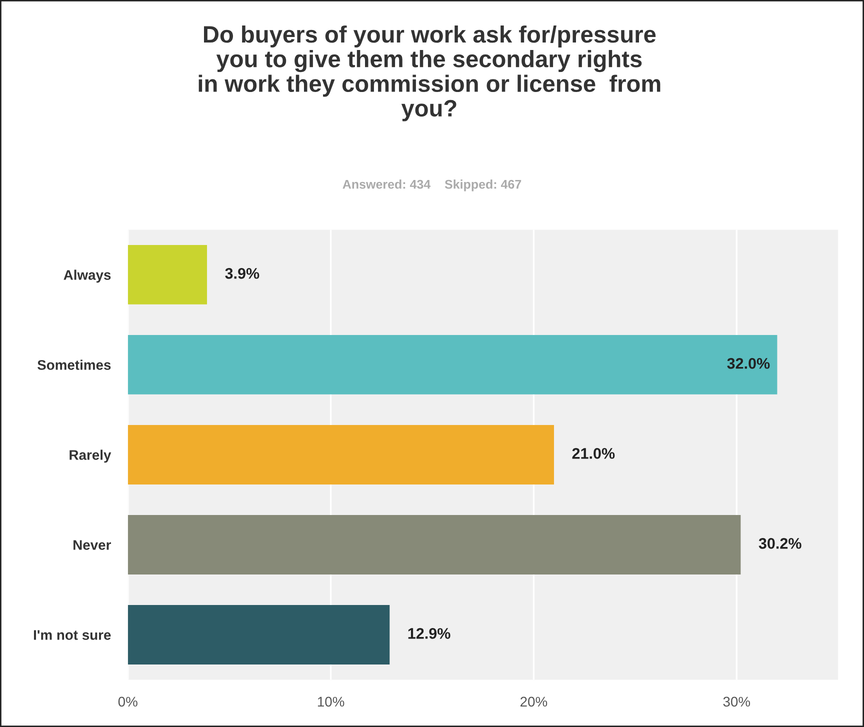 This screenshot has height=727, width=864. What do you see at coordinates (92, 545) in the screenshot?
I see `y-tick-label: Never` at bounding box center [92, 545].